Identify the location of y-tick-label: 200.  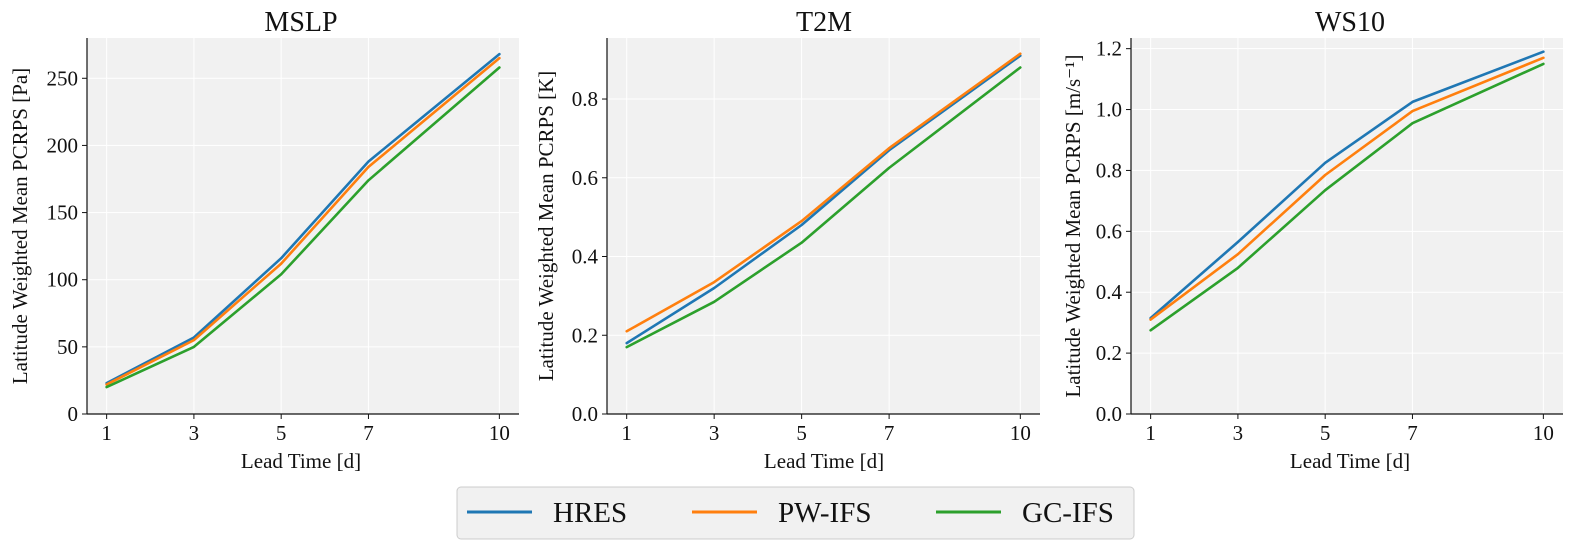
(63, 145).